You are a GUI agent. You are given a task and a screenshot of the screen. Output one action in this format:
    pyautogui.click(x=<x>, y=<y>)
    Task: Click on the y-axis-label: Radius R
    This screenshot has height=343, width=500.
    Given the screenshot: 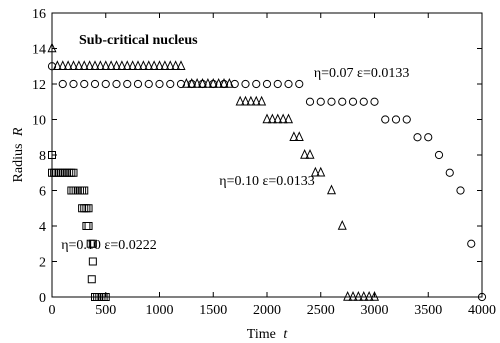 What is the action you would take?
    pyautogui.click(x=18, y=154)
    